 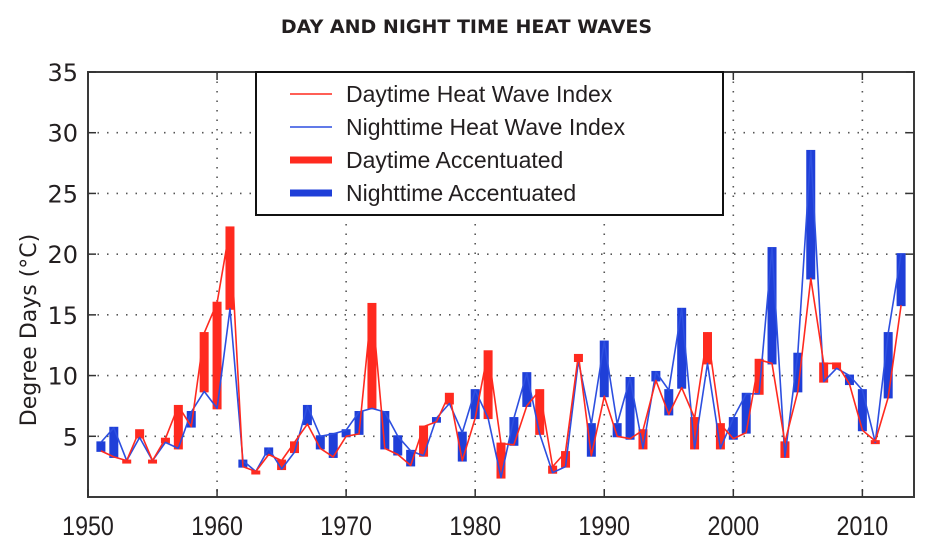 I want to click on x-tick-labels: 1950 1960 1970 1980 1990 2000 2010, so click(x=475, y=526).